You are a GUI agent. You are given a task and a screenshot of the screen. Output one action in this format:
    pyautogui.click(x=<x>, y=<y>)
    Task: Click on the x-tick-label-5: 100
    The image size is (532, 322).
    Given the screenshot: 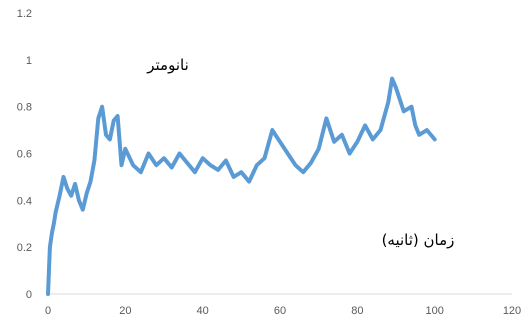 What is the action you would take?
    pyautogui.click(x=434, y=311)
    